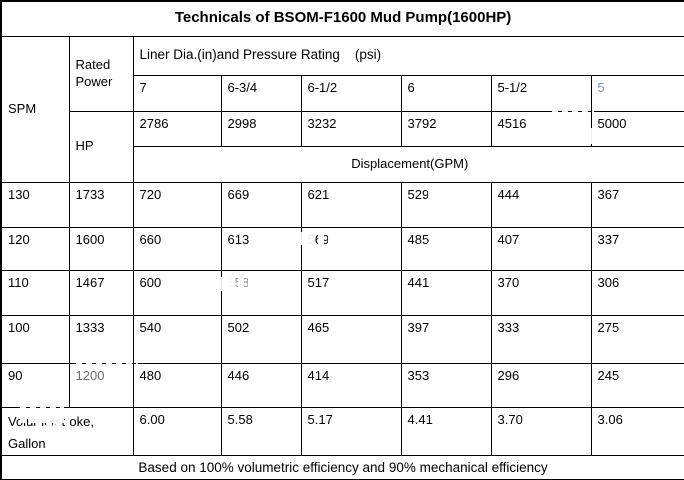 This screenshot has height=480, width=684. What do you see at coordinates (101, 248) in the screenshot?
I see `hp-value-cell: 1600` at bounding box center [101, 248].